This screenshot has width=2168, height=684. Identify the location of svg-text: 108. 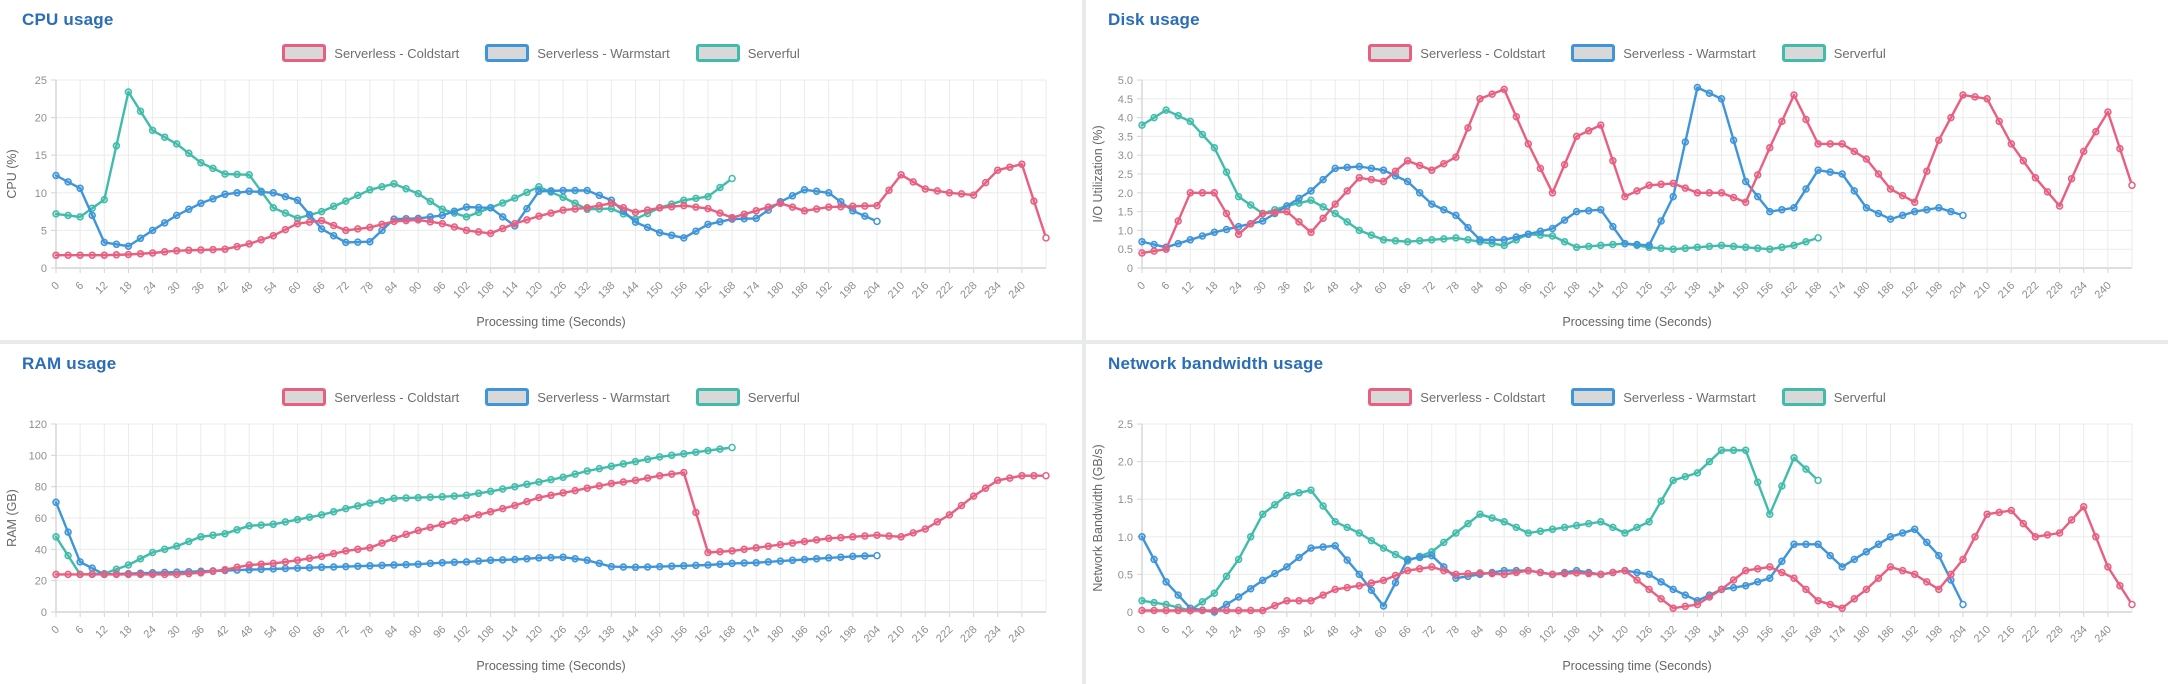
(485, 634).